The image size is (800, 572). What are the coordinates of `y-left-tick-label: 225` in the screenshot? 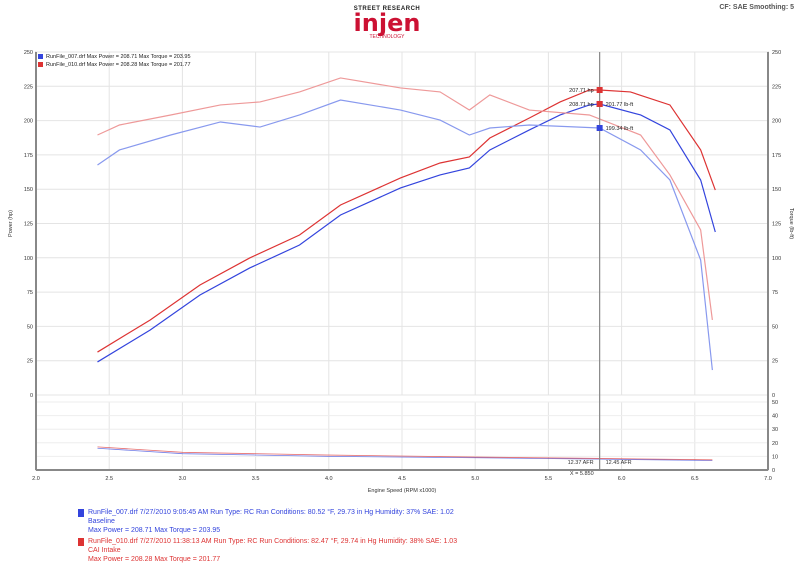 It's located at (28, 87).